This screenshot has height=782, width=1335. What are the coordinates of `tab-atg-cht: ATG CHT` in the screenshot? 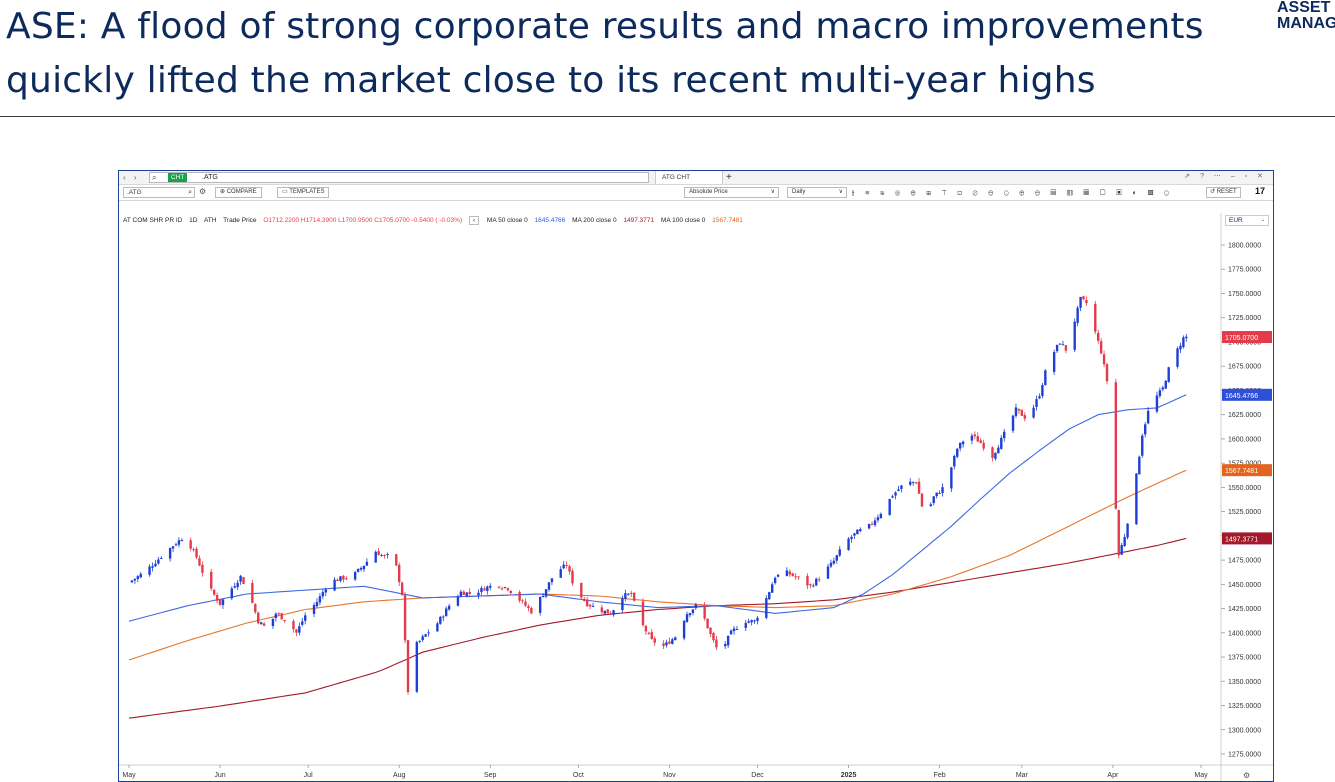 It's located at (689, 177).